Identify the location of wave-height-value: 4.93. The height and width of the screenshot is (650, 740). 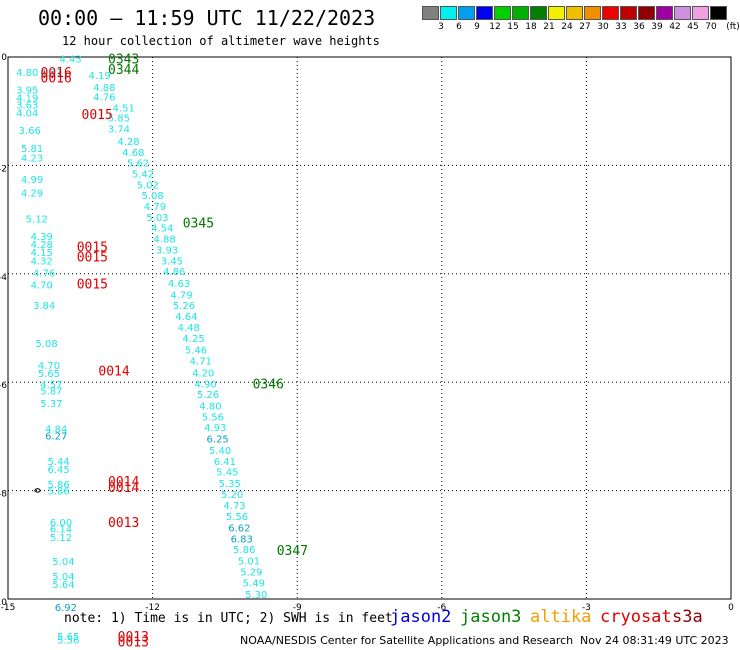
(215, 428).